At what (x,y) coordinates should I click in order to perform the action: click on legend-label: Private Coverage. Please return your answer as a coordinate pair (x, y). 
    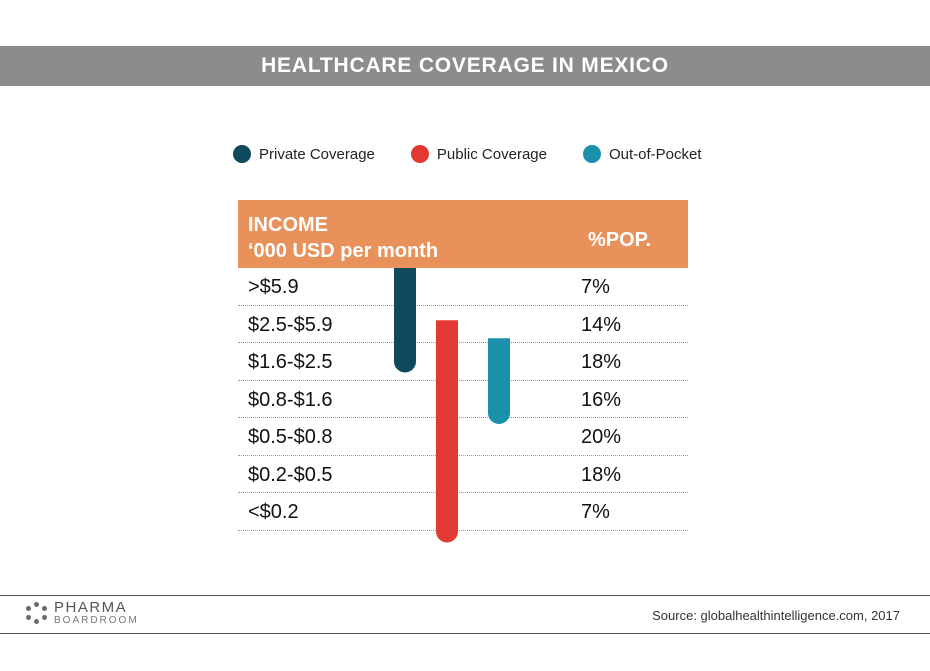
    Looking at the image, I should click on (317, 154).